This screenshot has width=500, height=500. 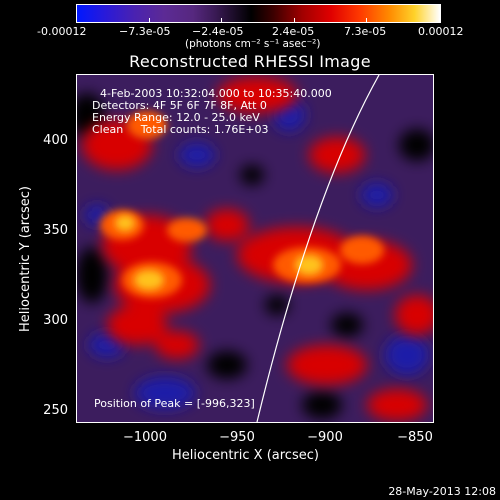 What do you see at coordinates (237, 437) in the screenshot?
I see `x-tick-label: −950` at bounding box center [237, 437].